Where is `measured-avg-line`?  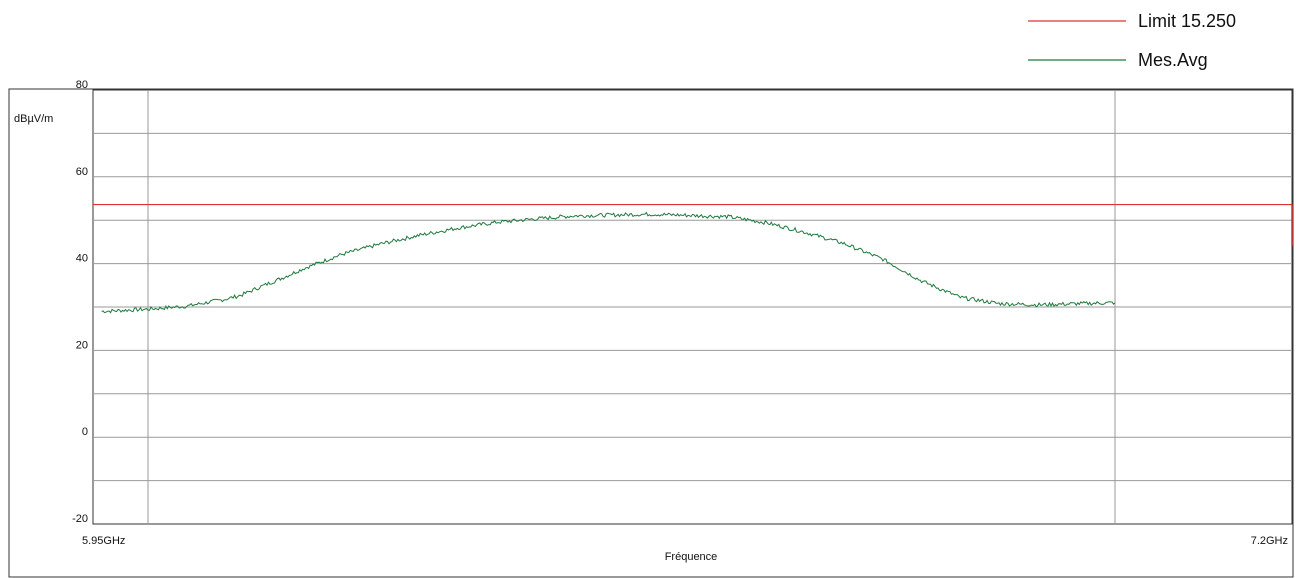
measured-avg-line is located at coordinates (608, 262).